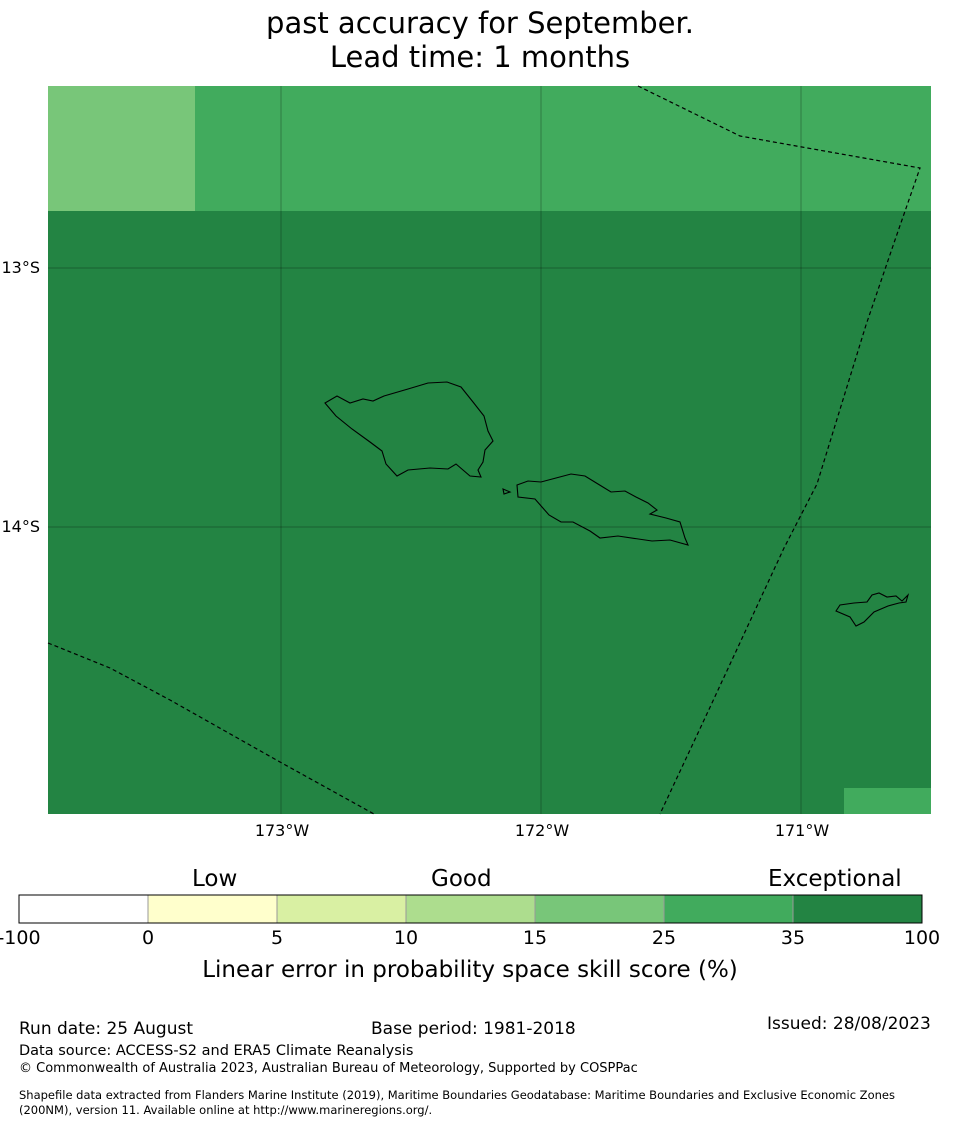  What do you see at coordinates (535, 938) in the screenshot?
I see `colorbar-tick: 15` at bounding box center [535, 938].